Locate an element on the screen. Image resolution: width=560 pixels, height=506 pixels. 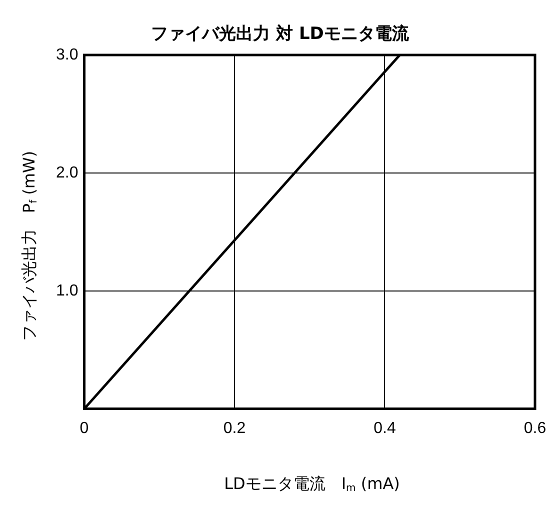
y-tick-label: 2.0 is located at coordinates (67, 173).